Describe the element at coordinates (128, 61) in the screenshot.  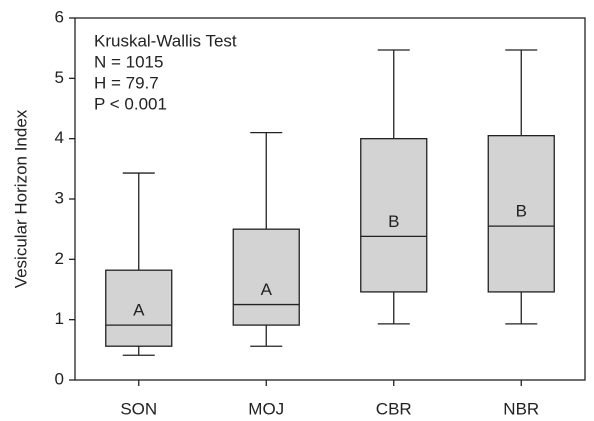
I see `annotation: N = 1015` at that location.